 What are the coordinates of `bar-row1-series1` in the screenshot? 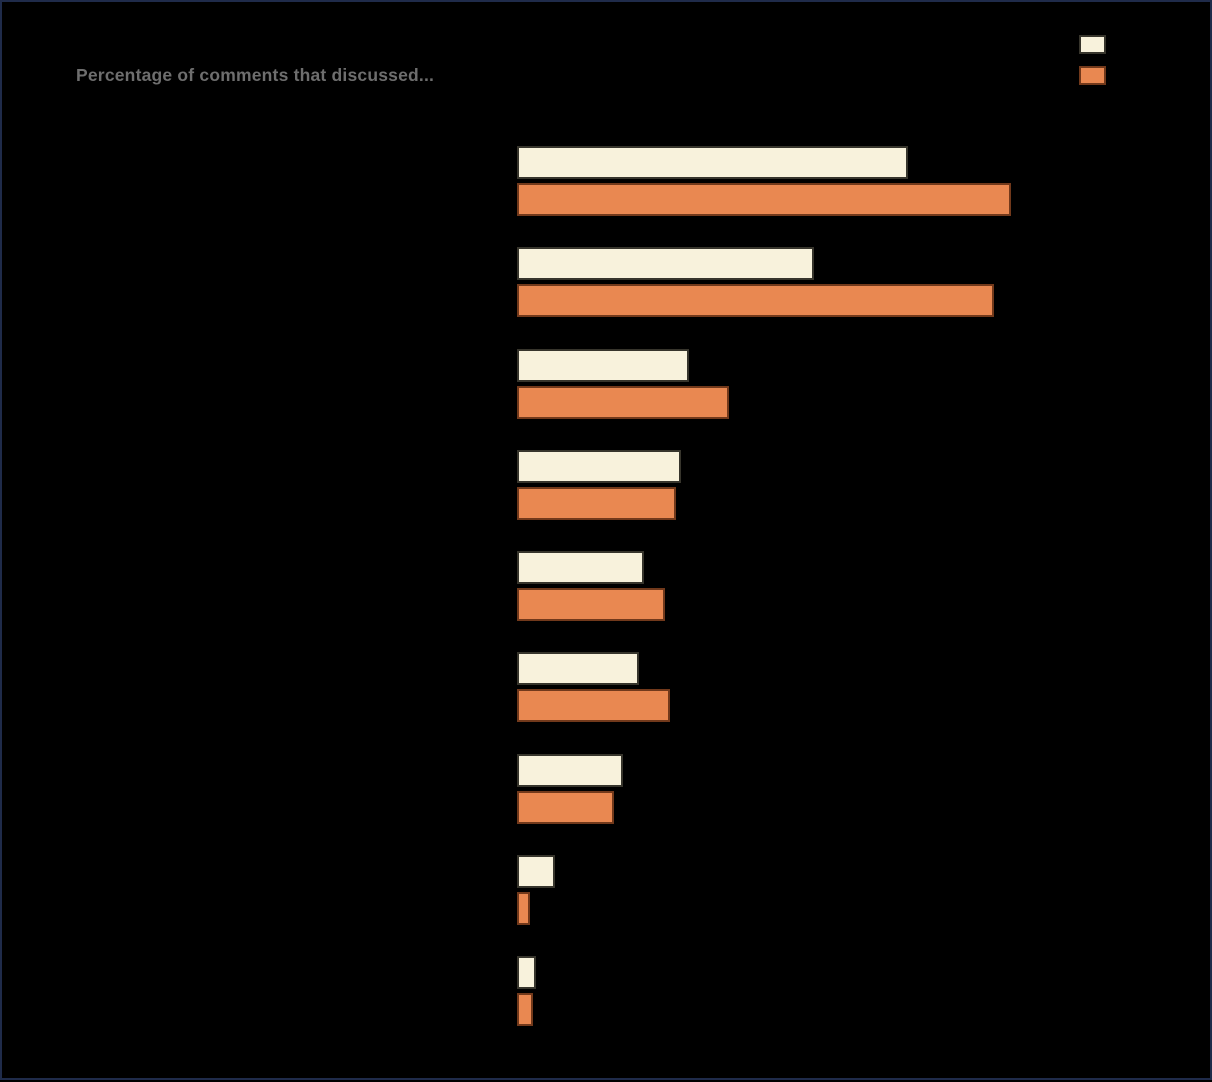 It's located at (712, 162).